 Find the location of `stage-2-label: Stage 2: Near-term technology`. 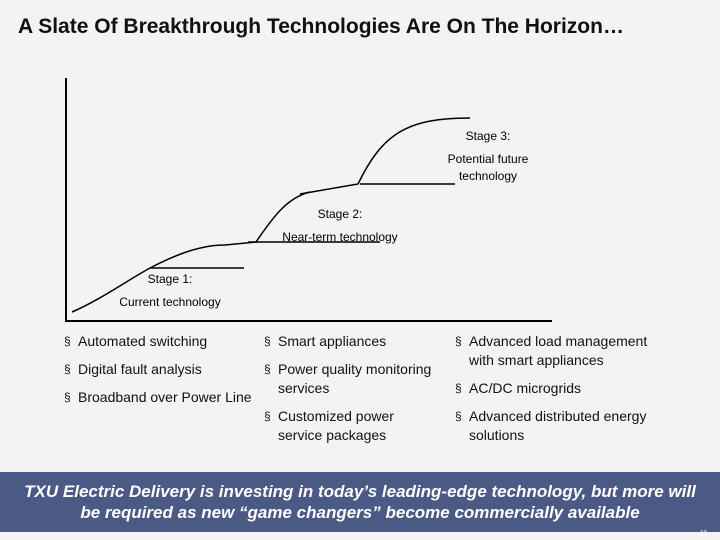

stage-2-label: Stage 2: Near-term technology is located at coordinates (340, 226).